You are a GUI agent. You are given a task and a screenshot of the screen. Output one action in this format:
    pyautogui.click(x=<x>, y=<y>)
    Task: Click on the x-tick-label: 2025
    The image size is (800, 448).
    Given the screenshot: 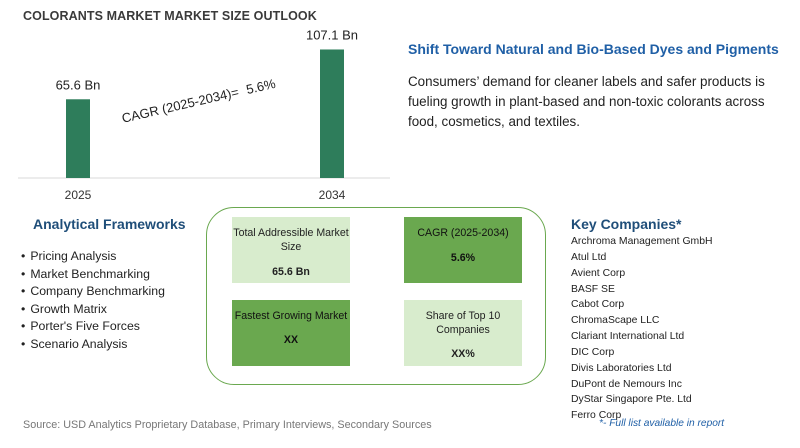 What is the action you would take?
    pyautogui.click(x=78, y=195)
    